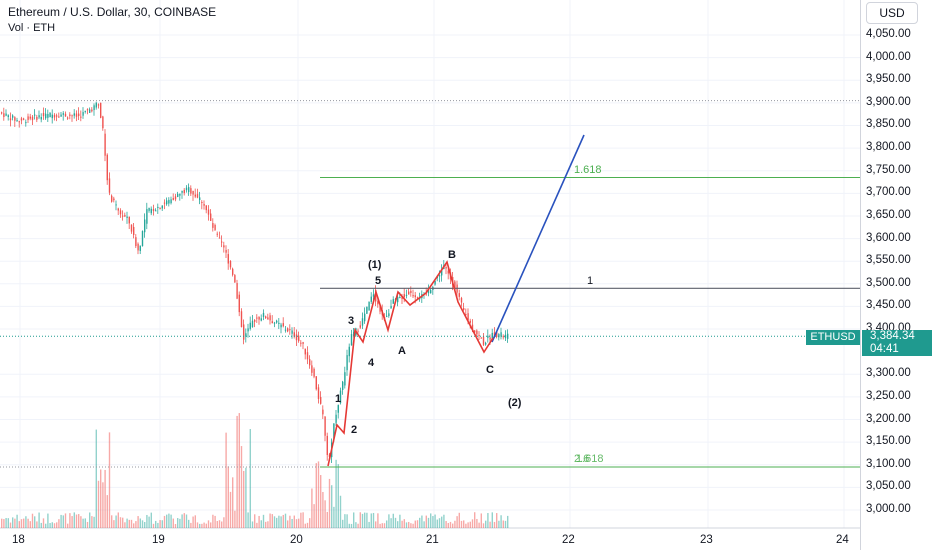  I want to click on wave-label-3: 3, so click(351, 321).